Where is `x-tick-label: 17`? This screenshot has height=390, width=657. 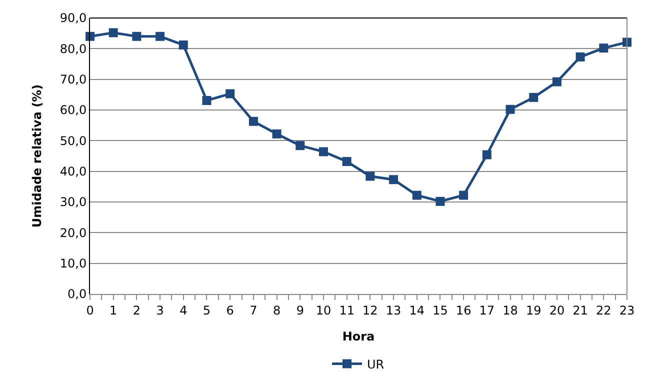
x-tick-label: 17 is located at coordinates (487, 310).